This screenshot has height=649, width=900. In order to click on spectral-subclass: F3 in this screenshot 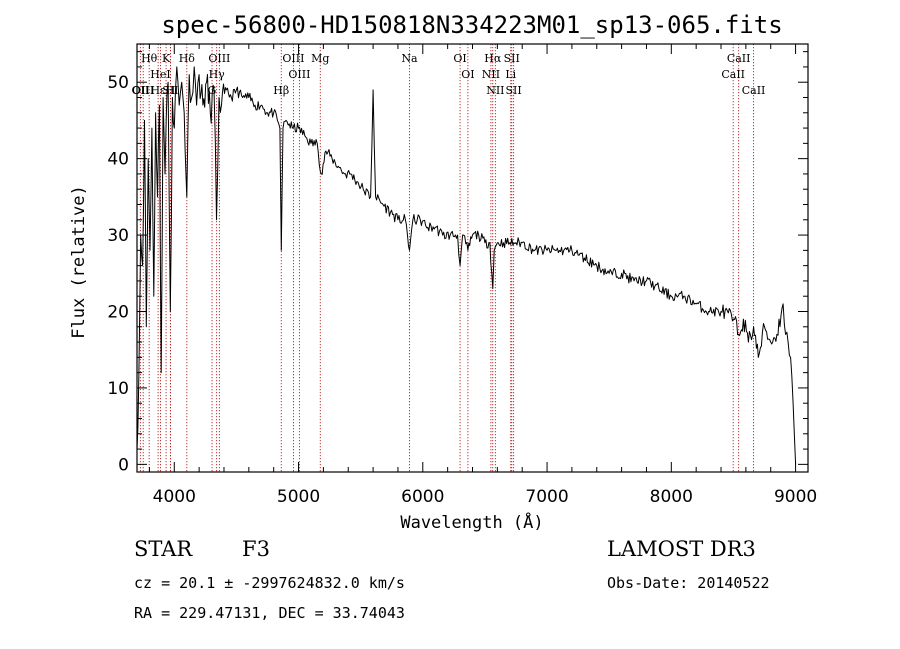, I will do `click(256, 549)`.